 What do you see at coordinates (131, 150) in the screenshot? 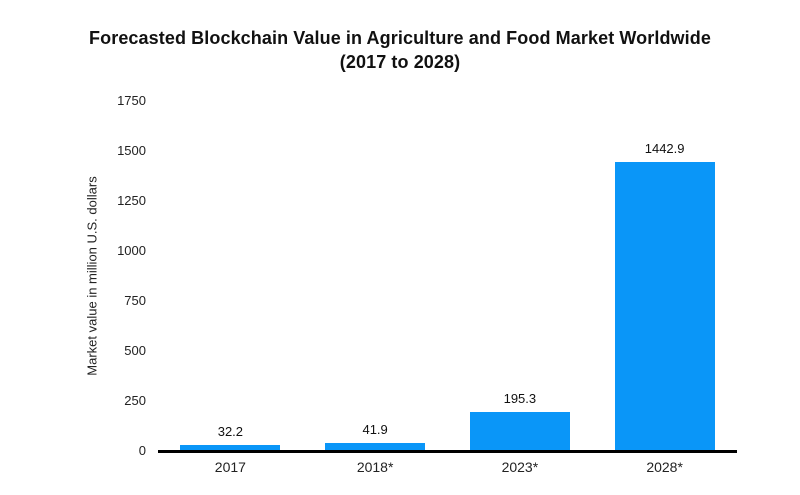
I see `y-tick-label: 1500` at bounding box center [131, 150].